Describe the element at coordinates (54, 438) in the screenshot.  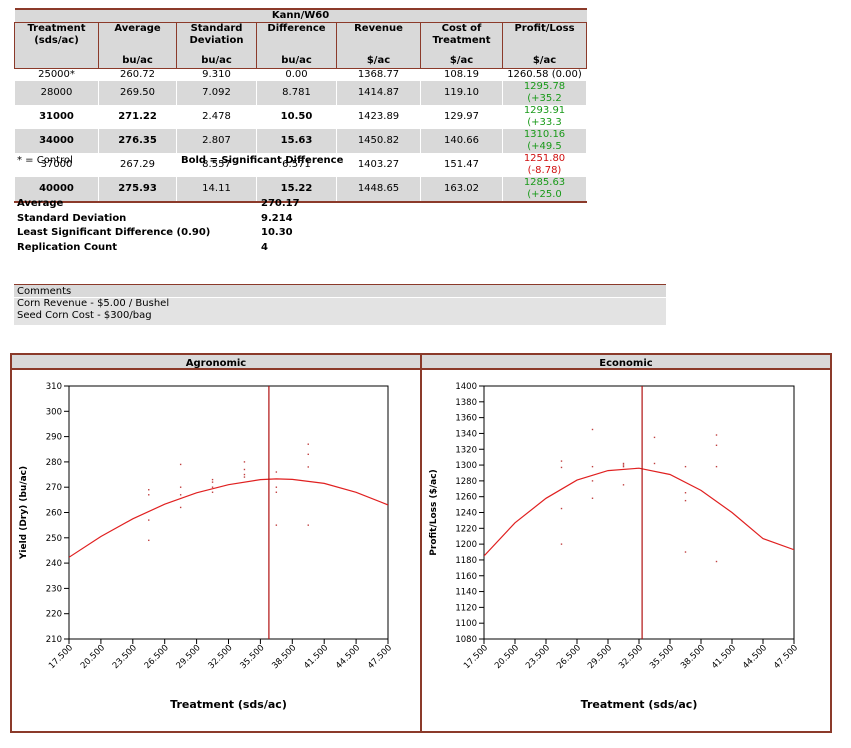
I see `y-tick-label: 290` at that location.